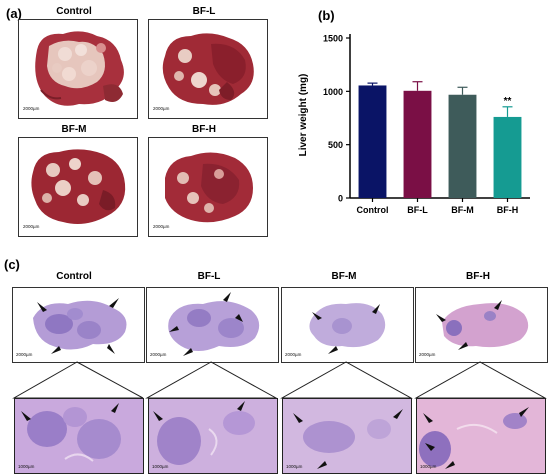 This screenshot has width=550, height=476. What do you see at coordinates (340, 199) in the screenshot?
I see `y-tick-label: 0` at bounding box center [340, 199].